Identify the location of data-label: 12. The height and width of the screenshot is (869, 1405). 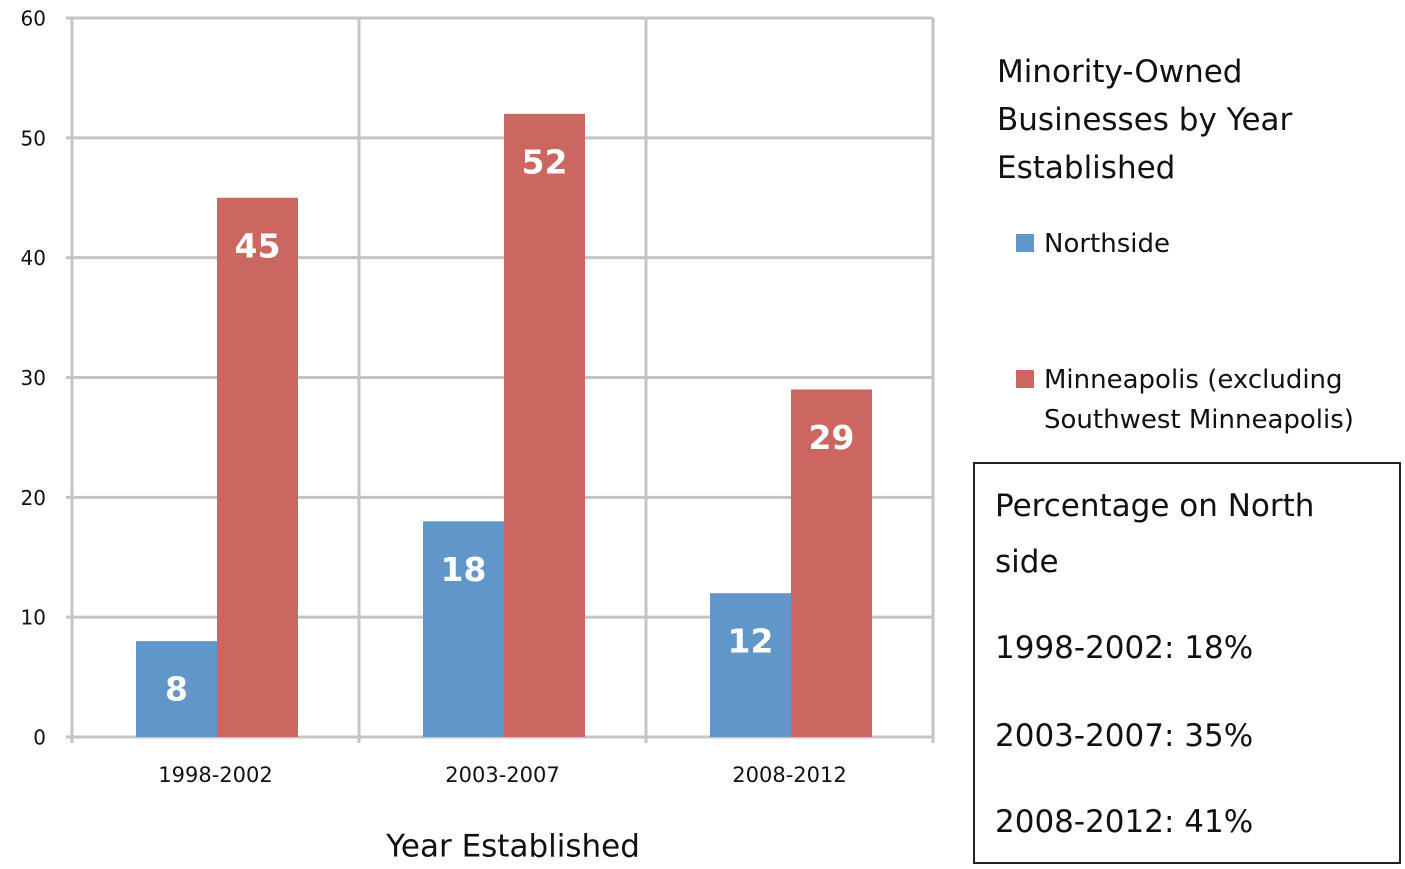
(751, 641).